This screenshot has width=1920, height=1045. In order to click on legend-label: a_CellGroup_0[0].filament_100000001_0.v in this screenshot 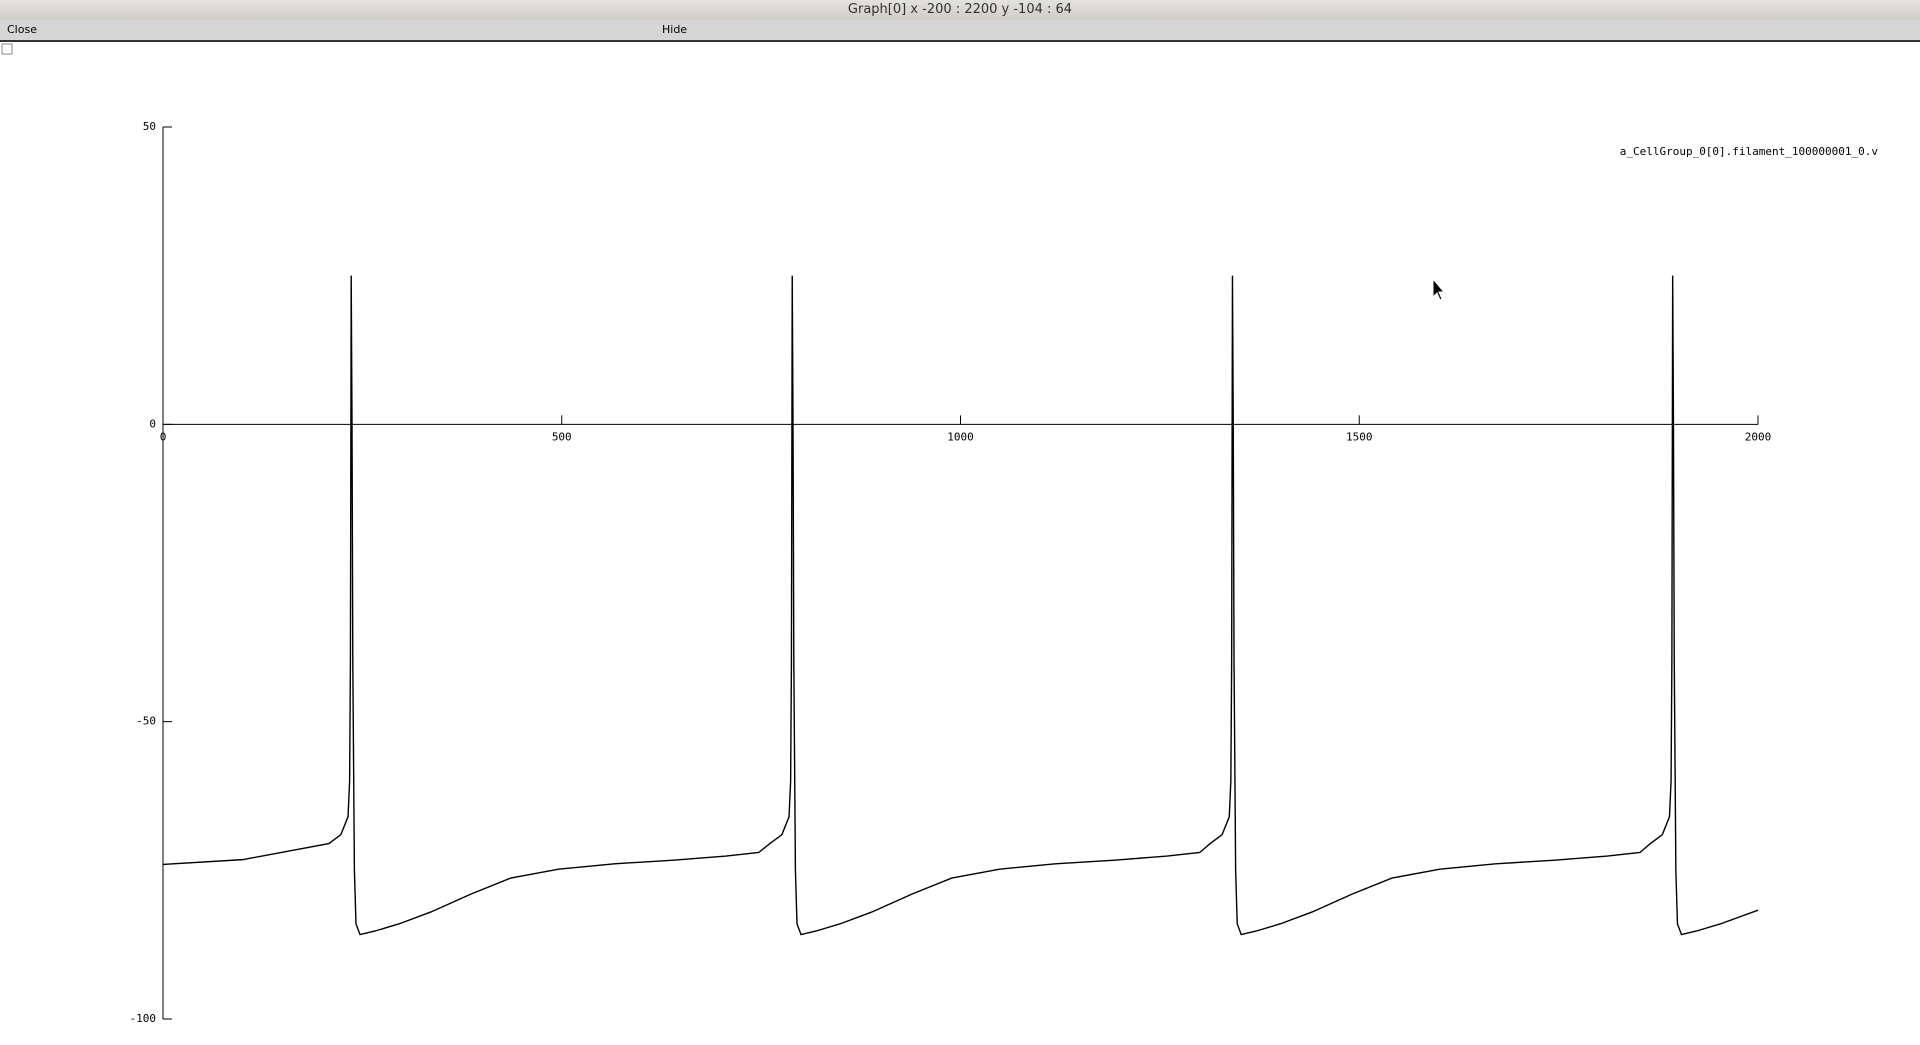, I will do `click(1749, 151)`.